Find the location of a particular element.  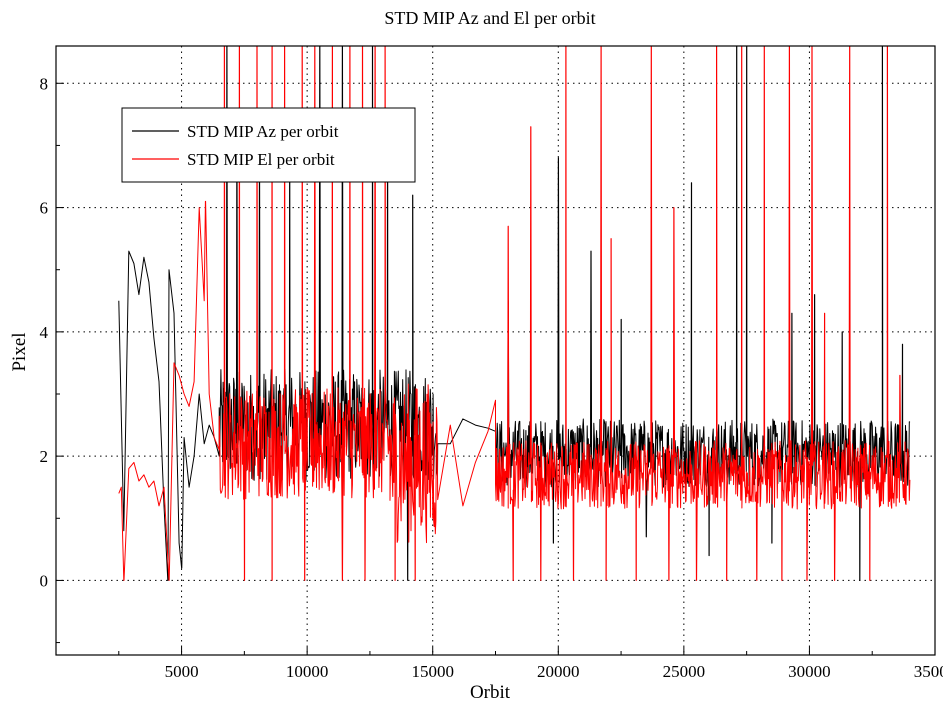

y-tick-label: 8 is located at coordinates (44, 83).